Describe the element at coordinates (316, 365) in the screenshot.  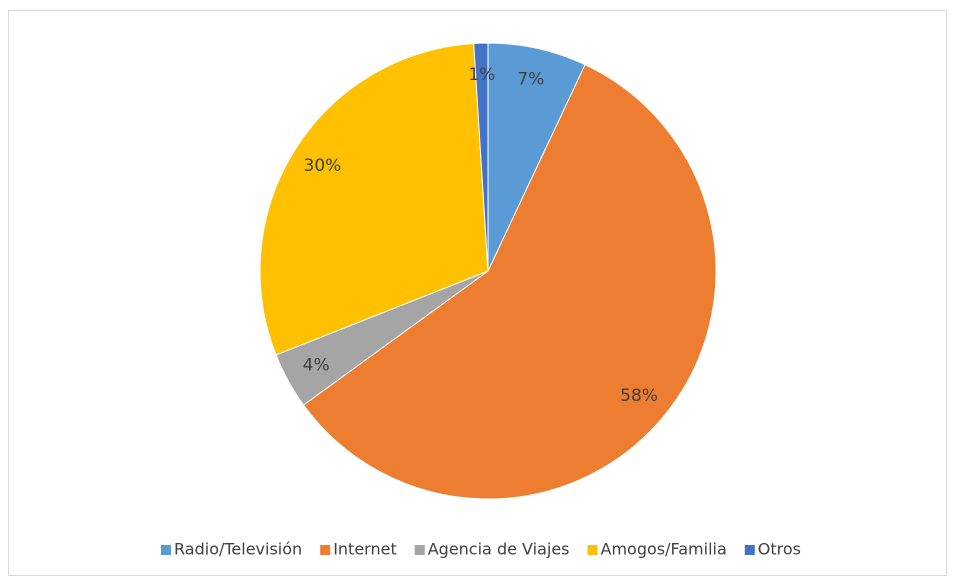
I see `data-label: 4%` at that location.